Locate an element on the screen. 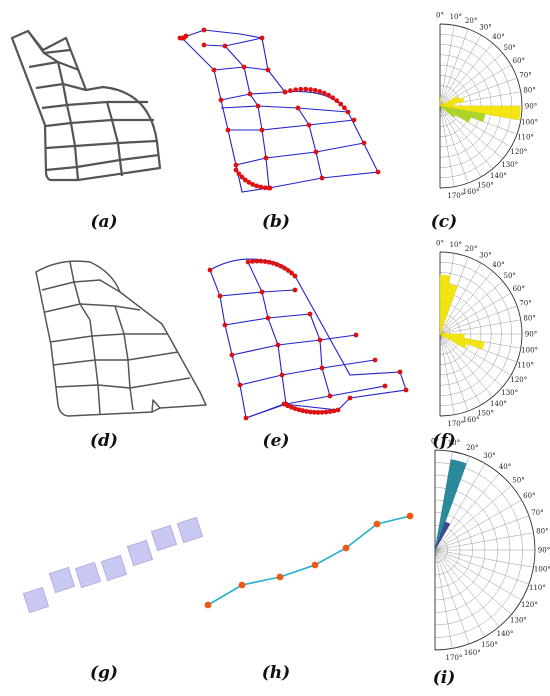 The image size is (550, 696). mesh-d-boundary is located at coordinates (121, 338).